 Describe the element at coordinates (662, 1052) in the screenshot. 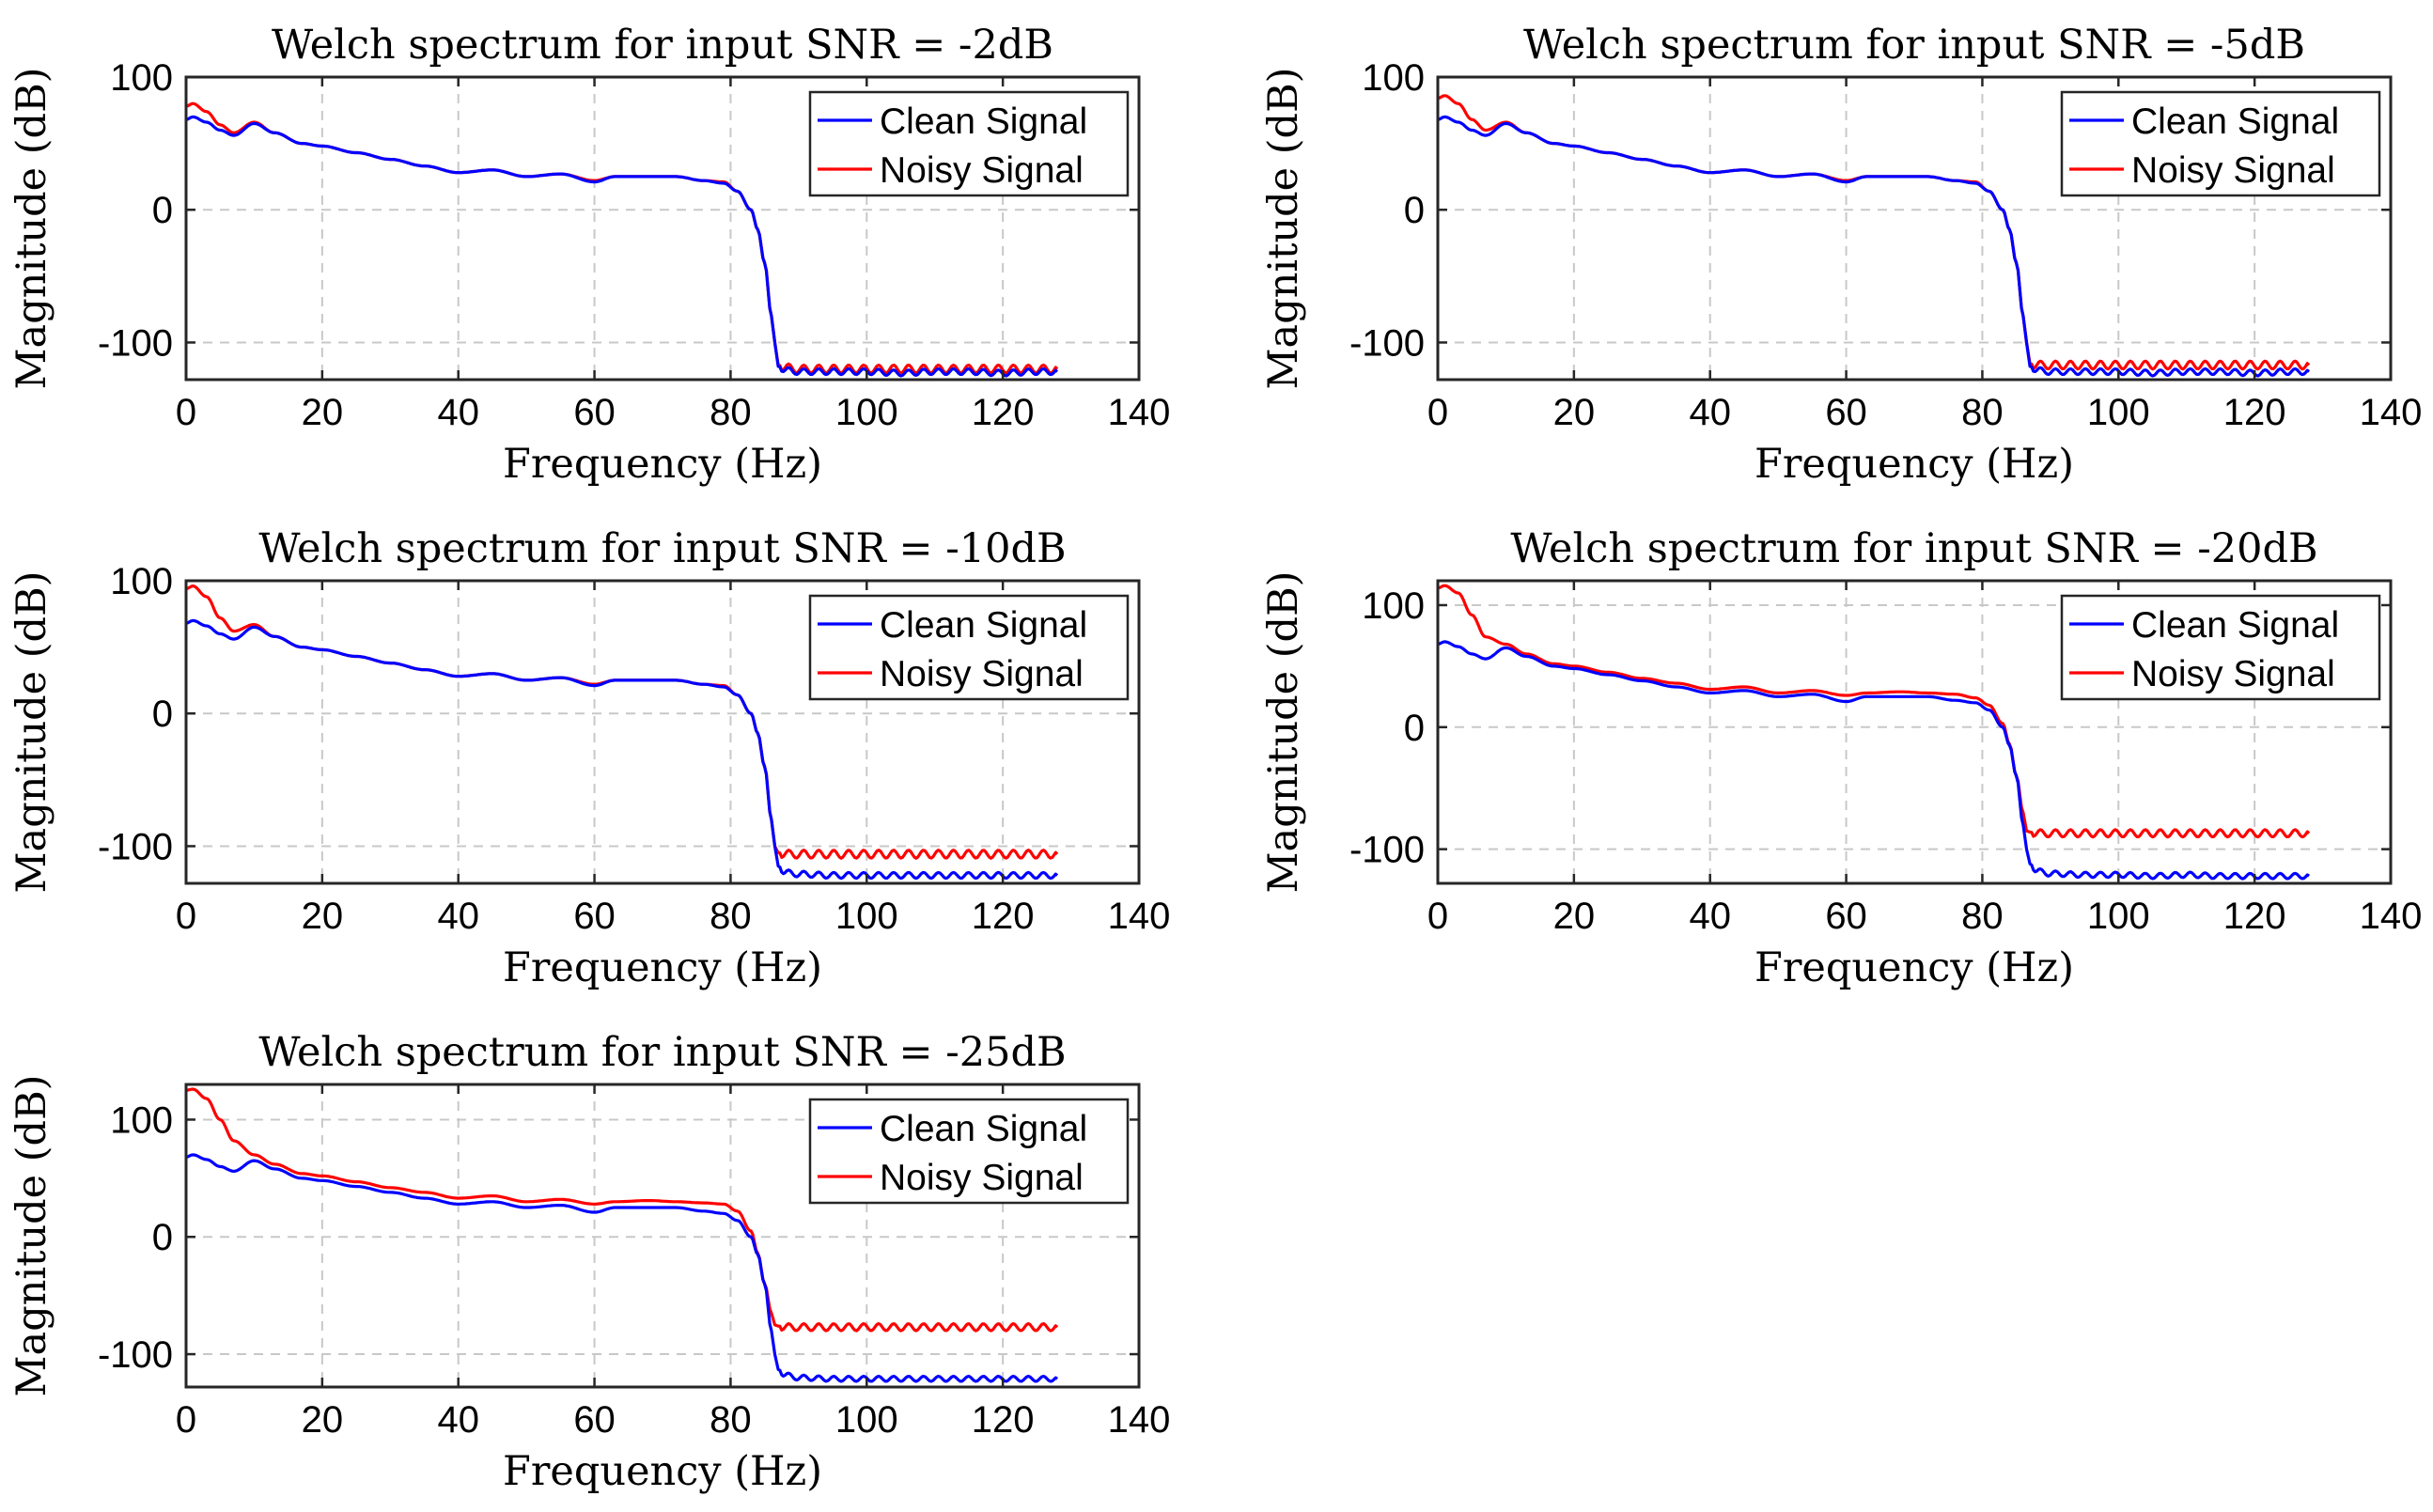

I see `chart-title: Welch spectrum for input SNR = -25dB` at that location.